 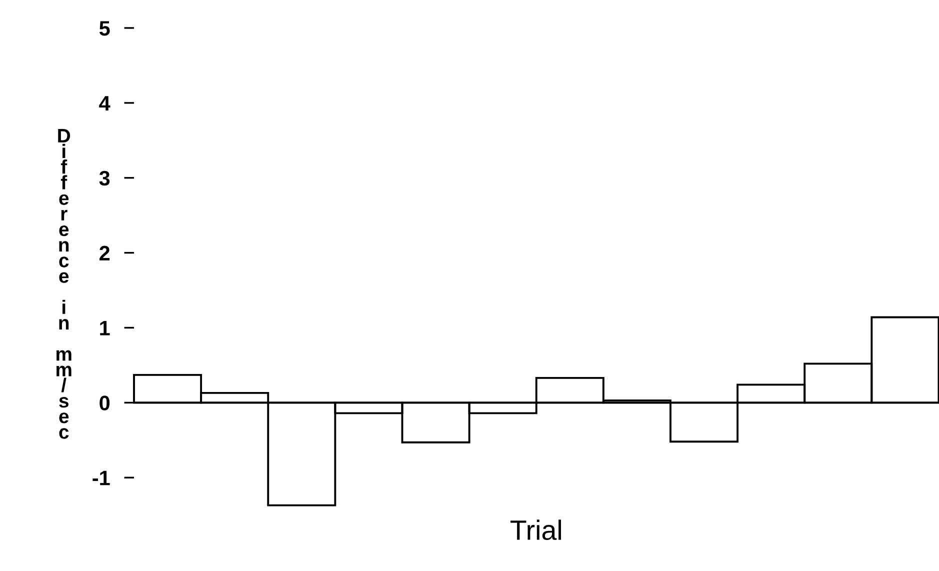 What do you see at coordinates (104, 103) in the screenshot?
I see `y-tick-label: 4` at bounding box center [104, 103].